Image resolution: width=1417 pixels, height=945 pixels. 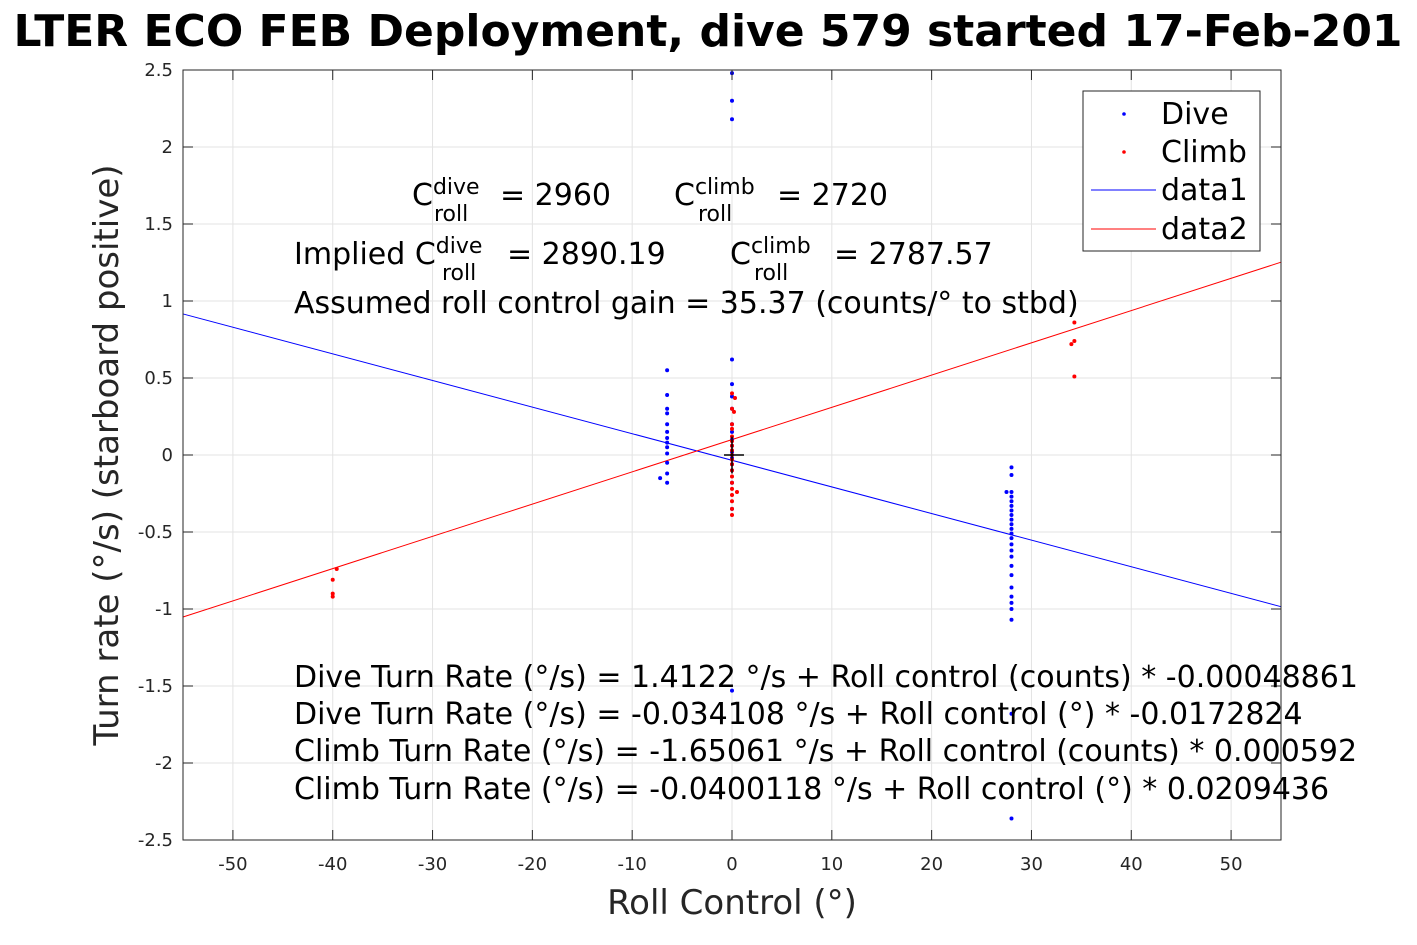 What do you see at coordinates (1171, 171) in the screenshot?
I see `legend: Dive Climb data1 data2` at bounding box center [1171, 171].